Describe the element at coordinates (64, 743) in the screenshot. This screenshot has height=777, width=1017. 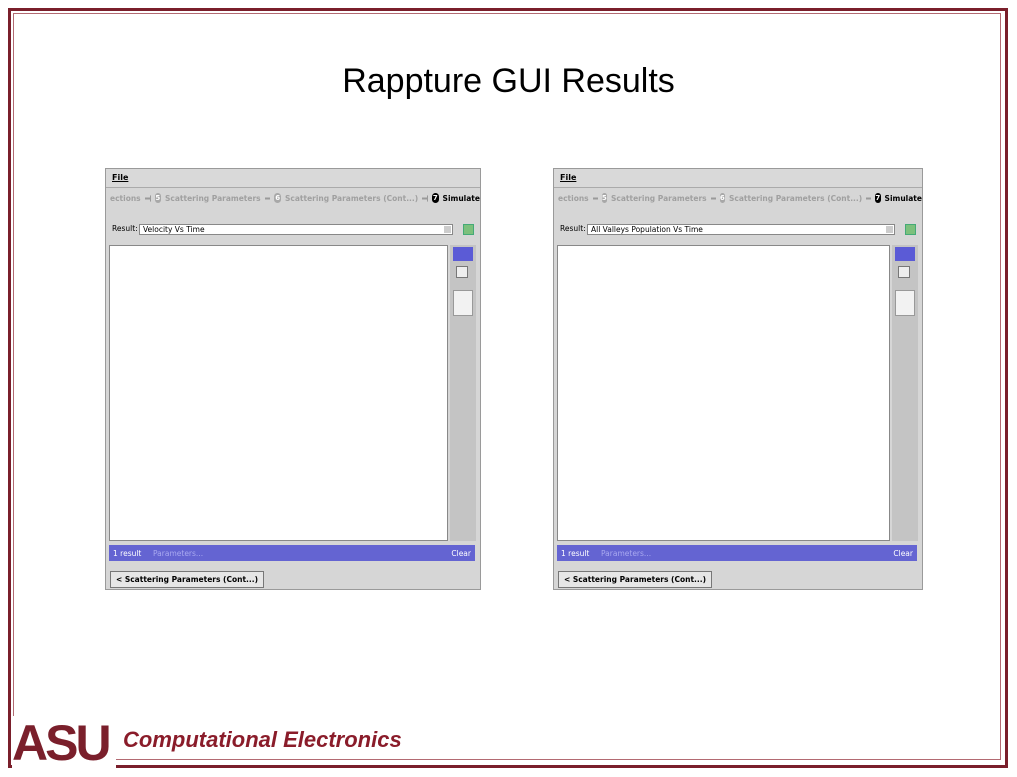
I see `logo: ASU` at that location.